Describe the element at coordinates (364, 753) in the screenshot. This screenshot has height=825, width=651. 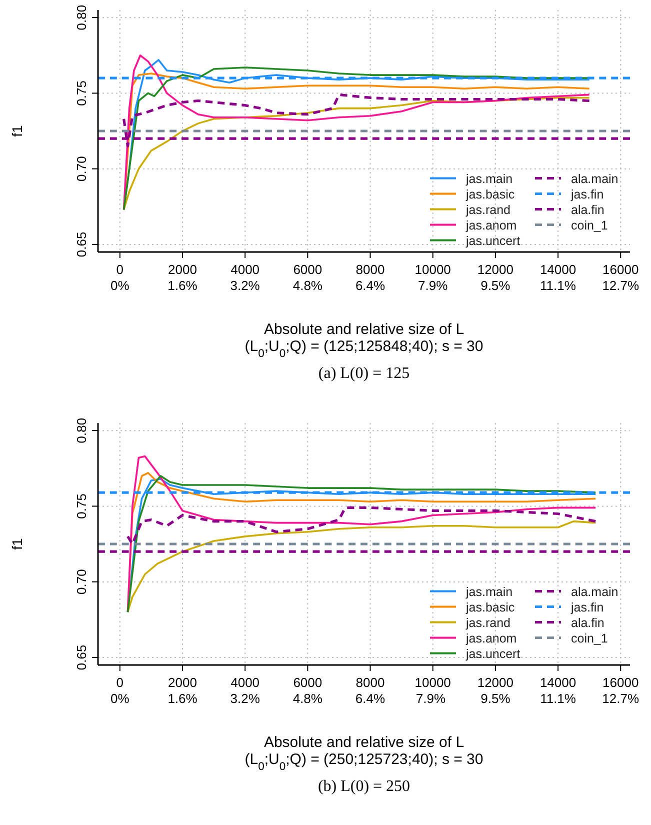
I see `x-axis-title: Absolute and relative size of L (L$_{0}$;U$_{0}$;Q) = (250;125723;40); s = 30` at that location.